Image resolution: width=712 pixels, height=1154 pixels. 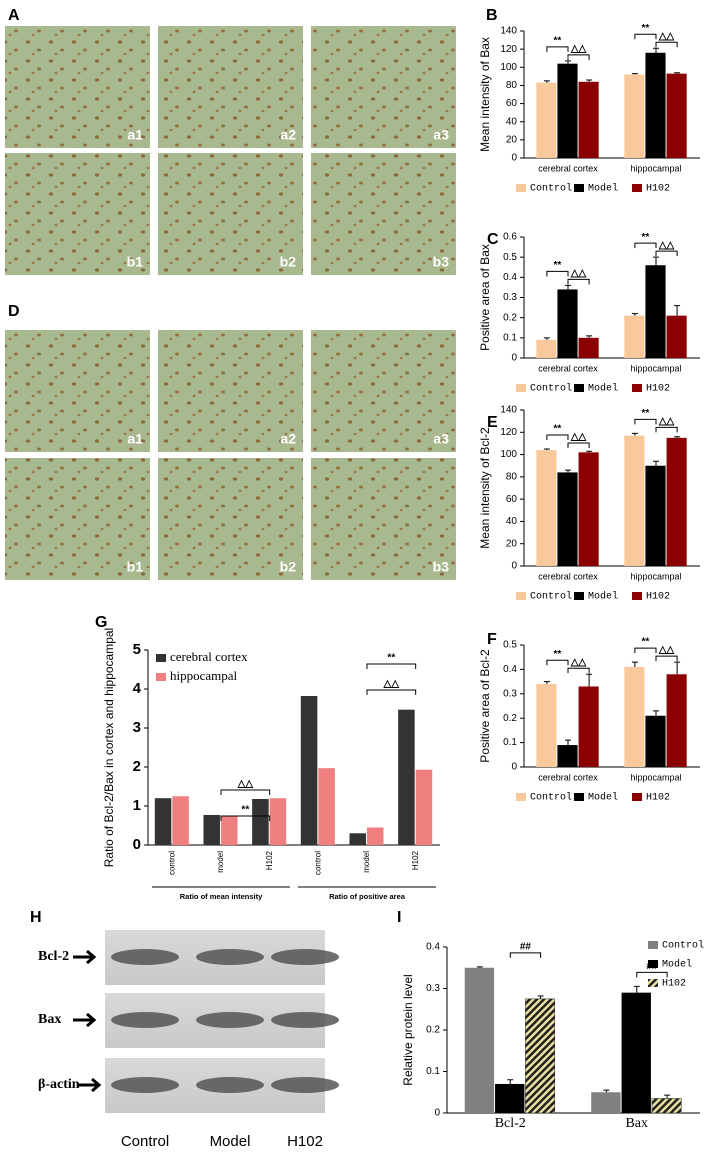 I want to click on image-label: b2, so click(x=288, y=262).